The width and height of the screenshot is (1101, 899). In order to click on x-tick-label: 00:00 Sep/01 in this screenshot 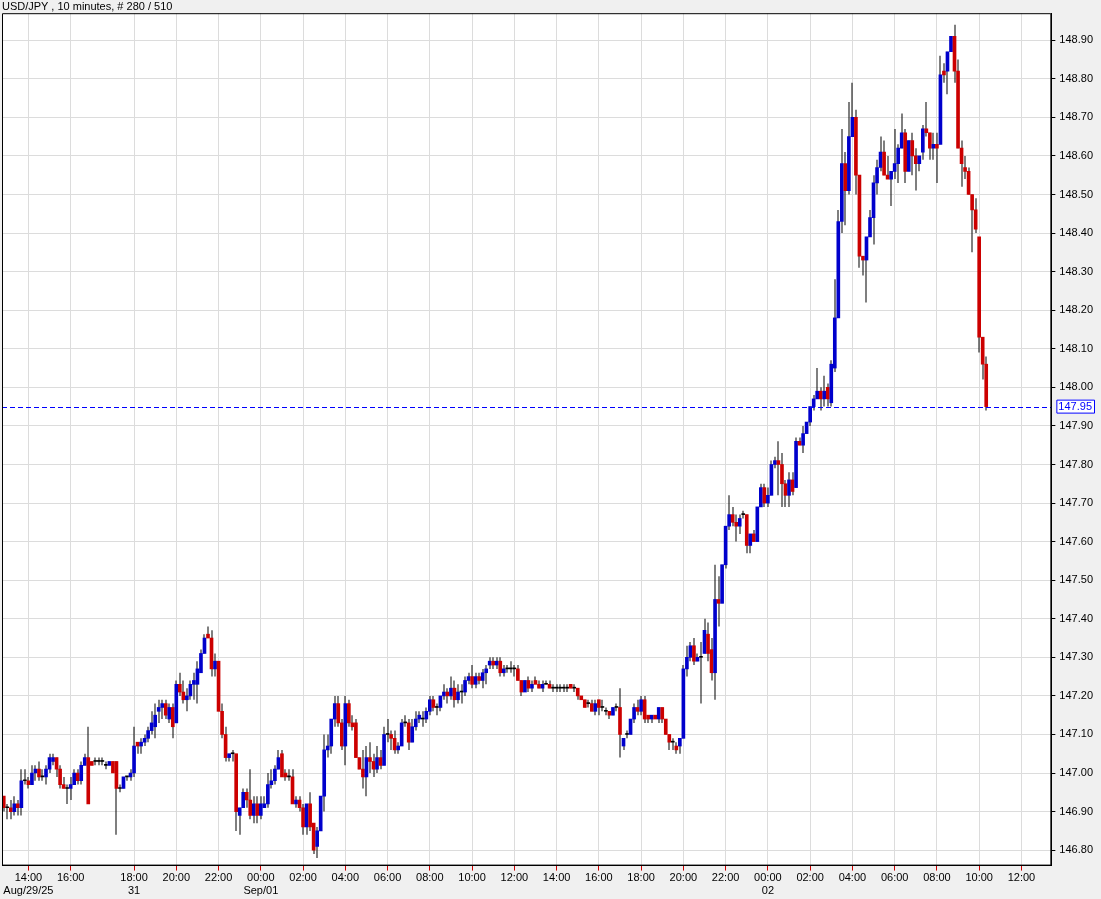, I will do `click(261, 884)`.